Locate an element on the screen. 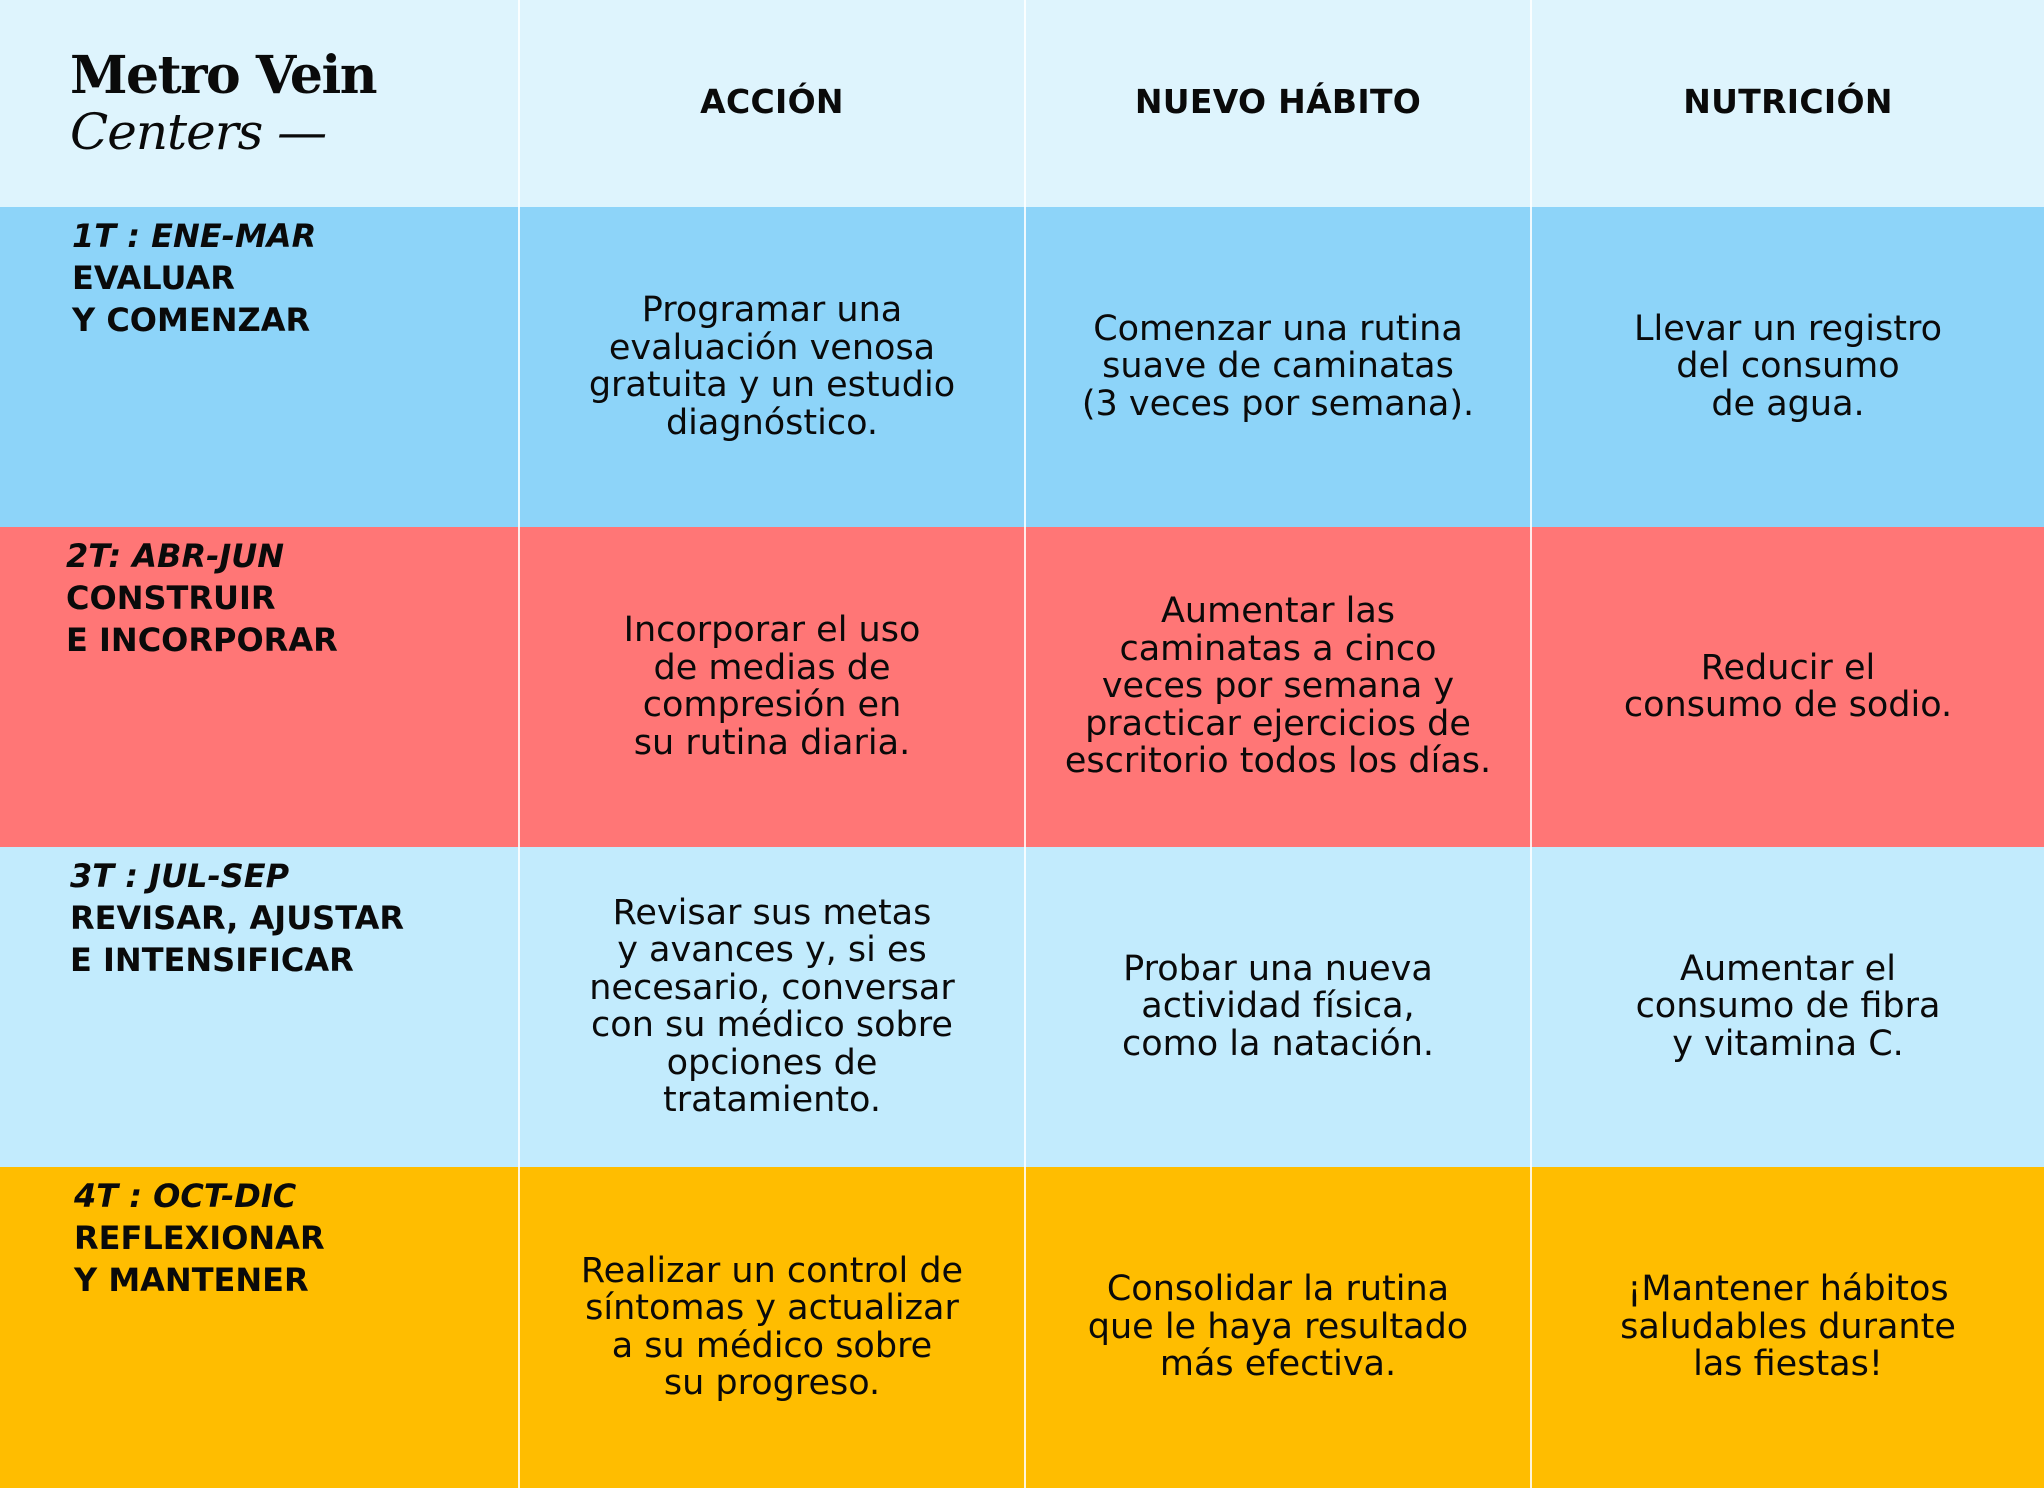  header-accion: ACCIÓN is located at coordinates (773, 103).